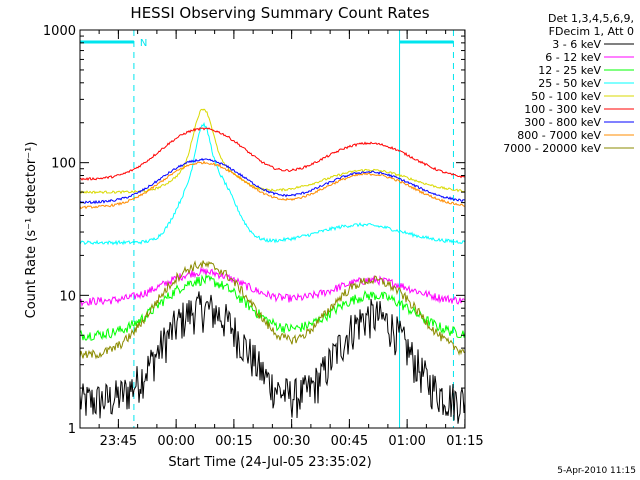 This screenshot has width=640, height=480. I want to click on chart-title: HESSI Observing Summary Count Rates, so click(279, 13).